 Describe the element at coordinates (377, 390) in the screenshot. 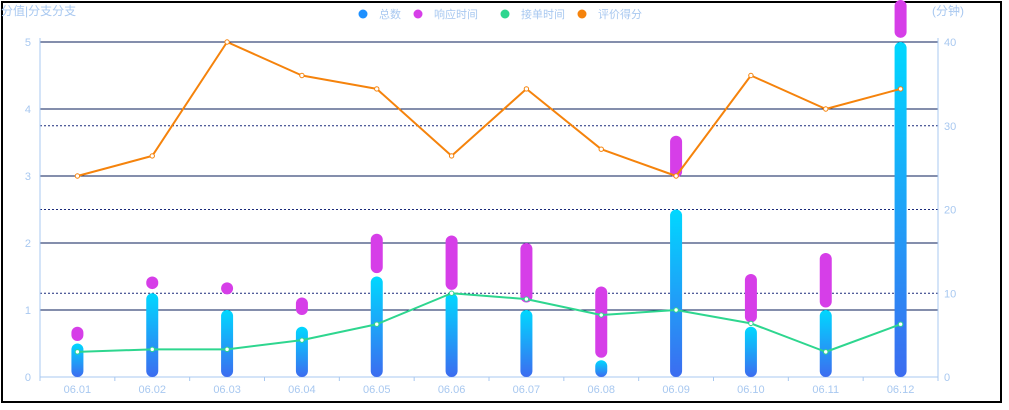

I see `x-tick-label: 06.05` at that location.